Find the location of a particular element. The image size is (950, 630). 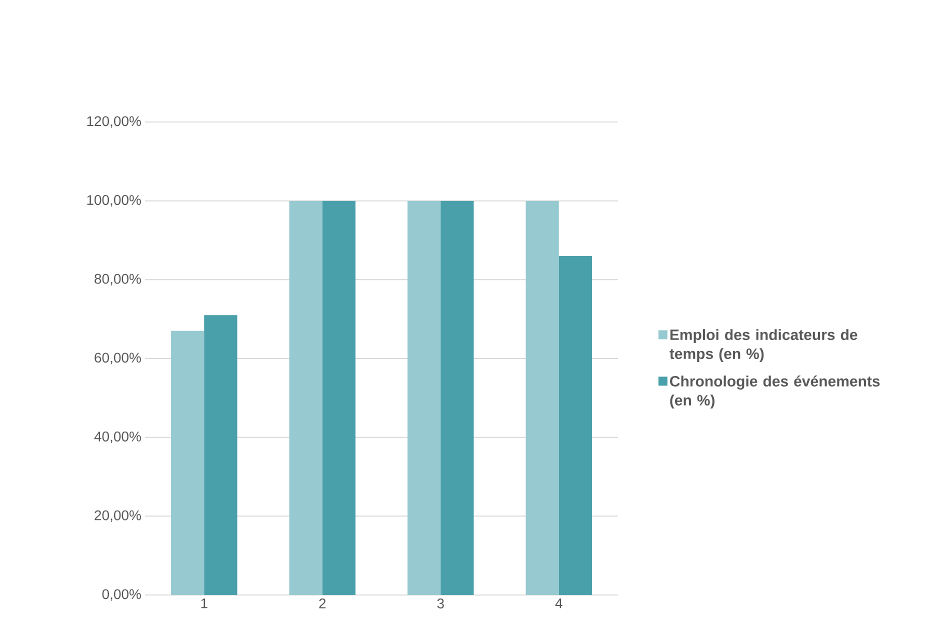

y-tick-label: 0,00% is located at coordinates (121, 595).